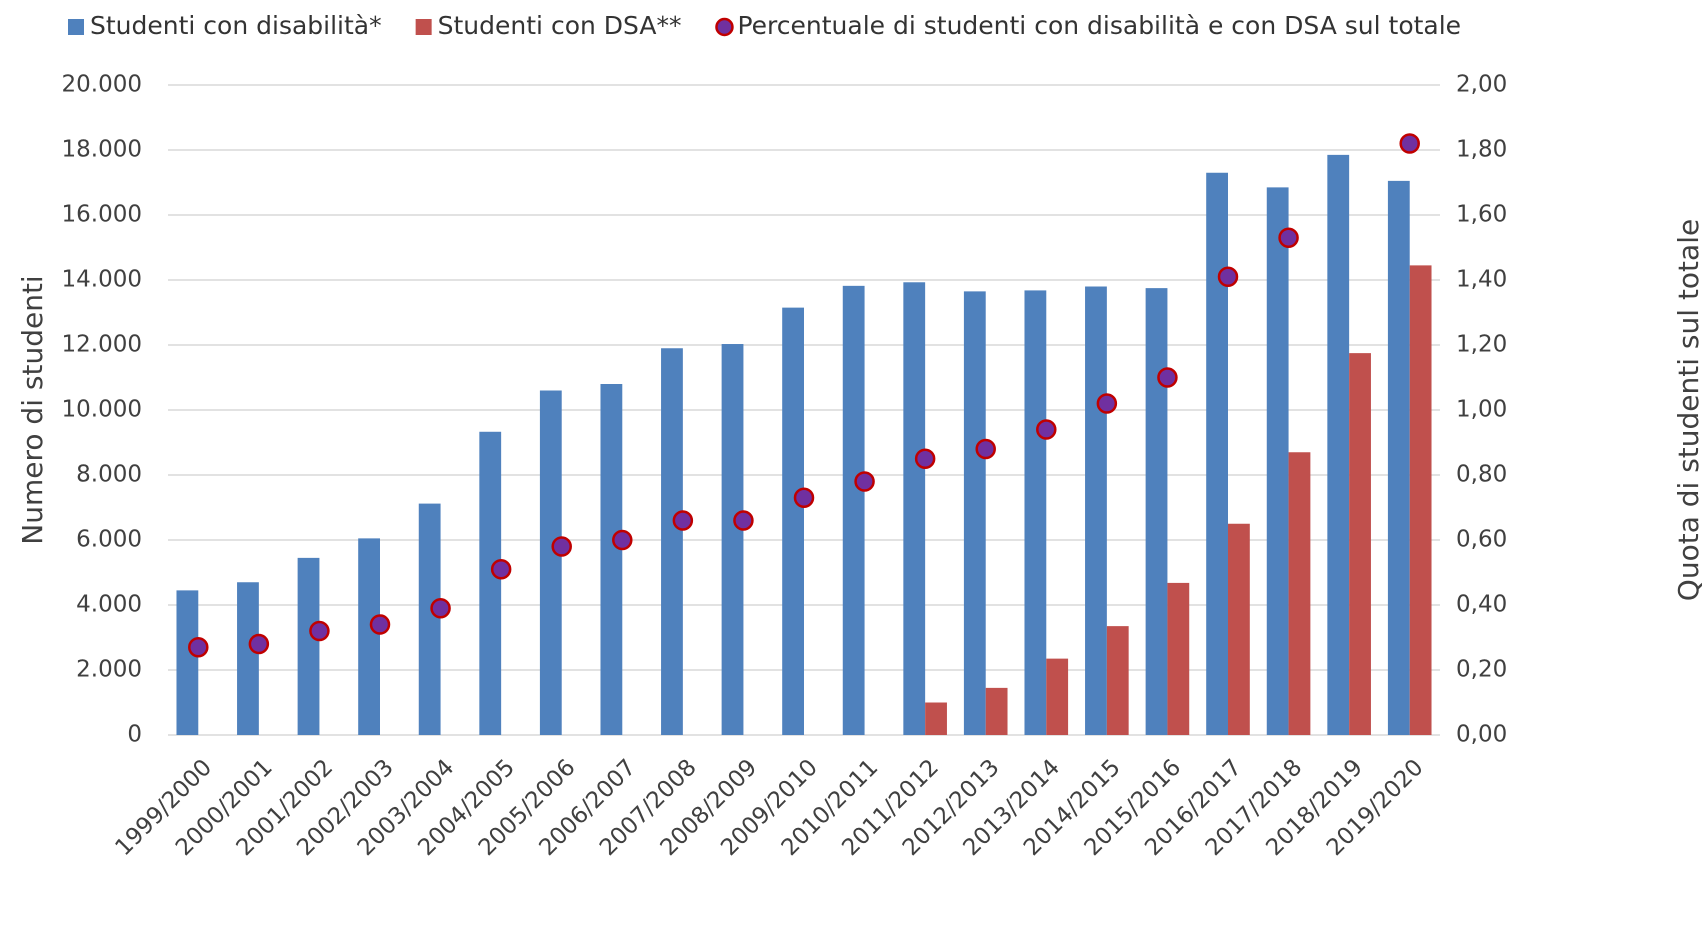 This screenshot has height=941, width=1706. Describe the element at coordinates (1481, 540) in the screenshot. I see `y2-tick-label: 0,60` at that location.